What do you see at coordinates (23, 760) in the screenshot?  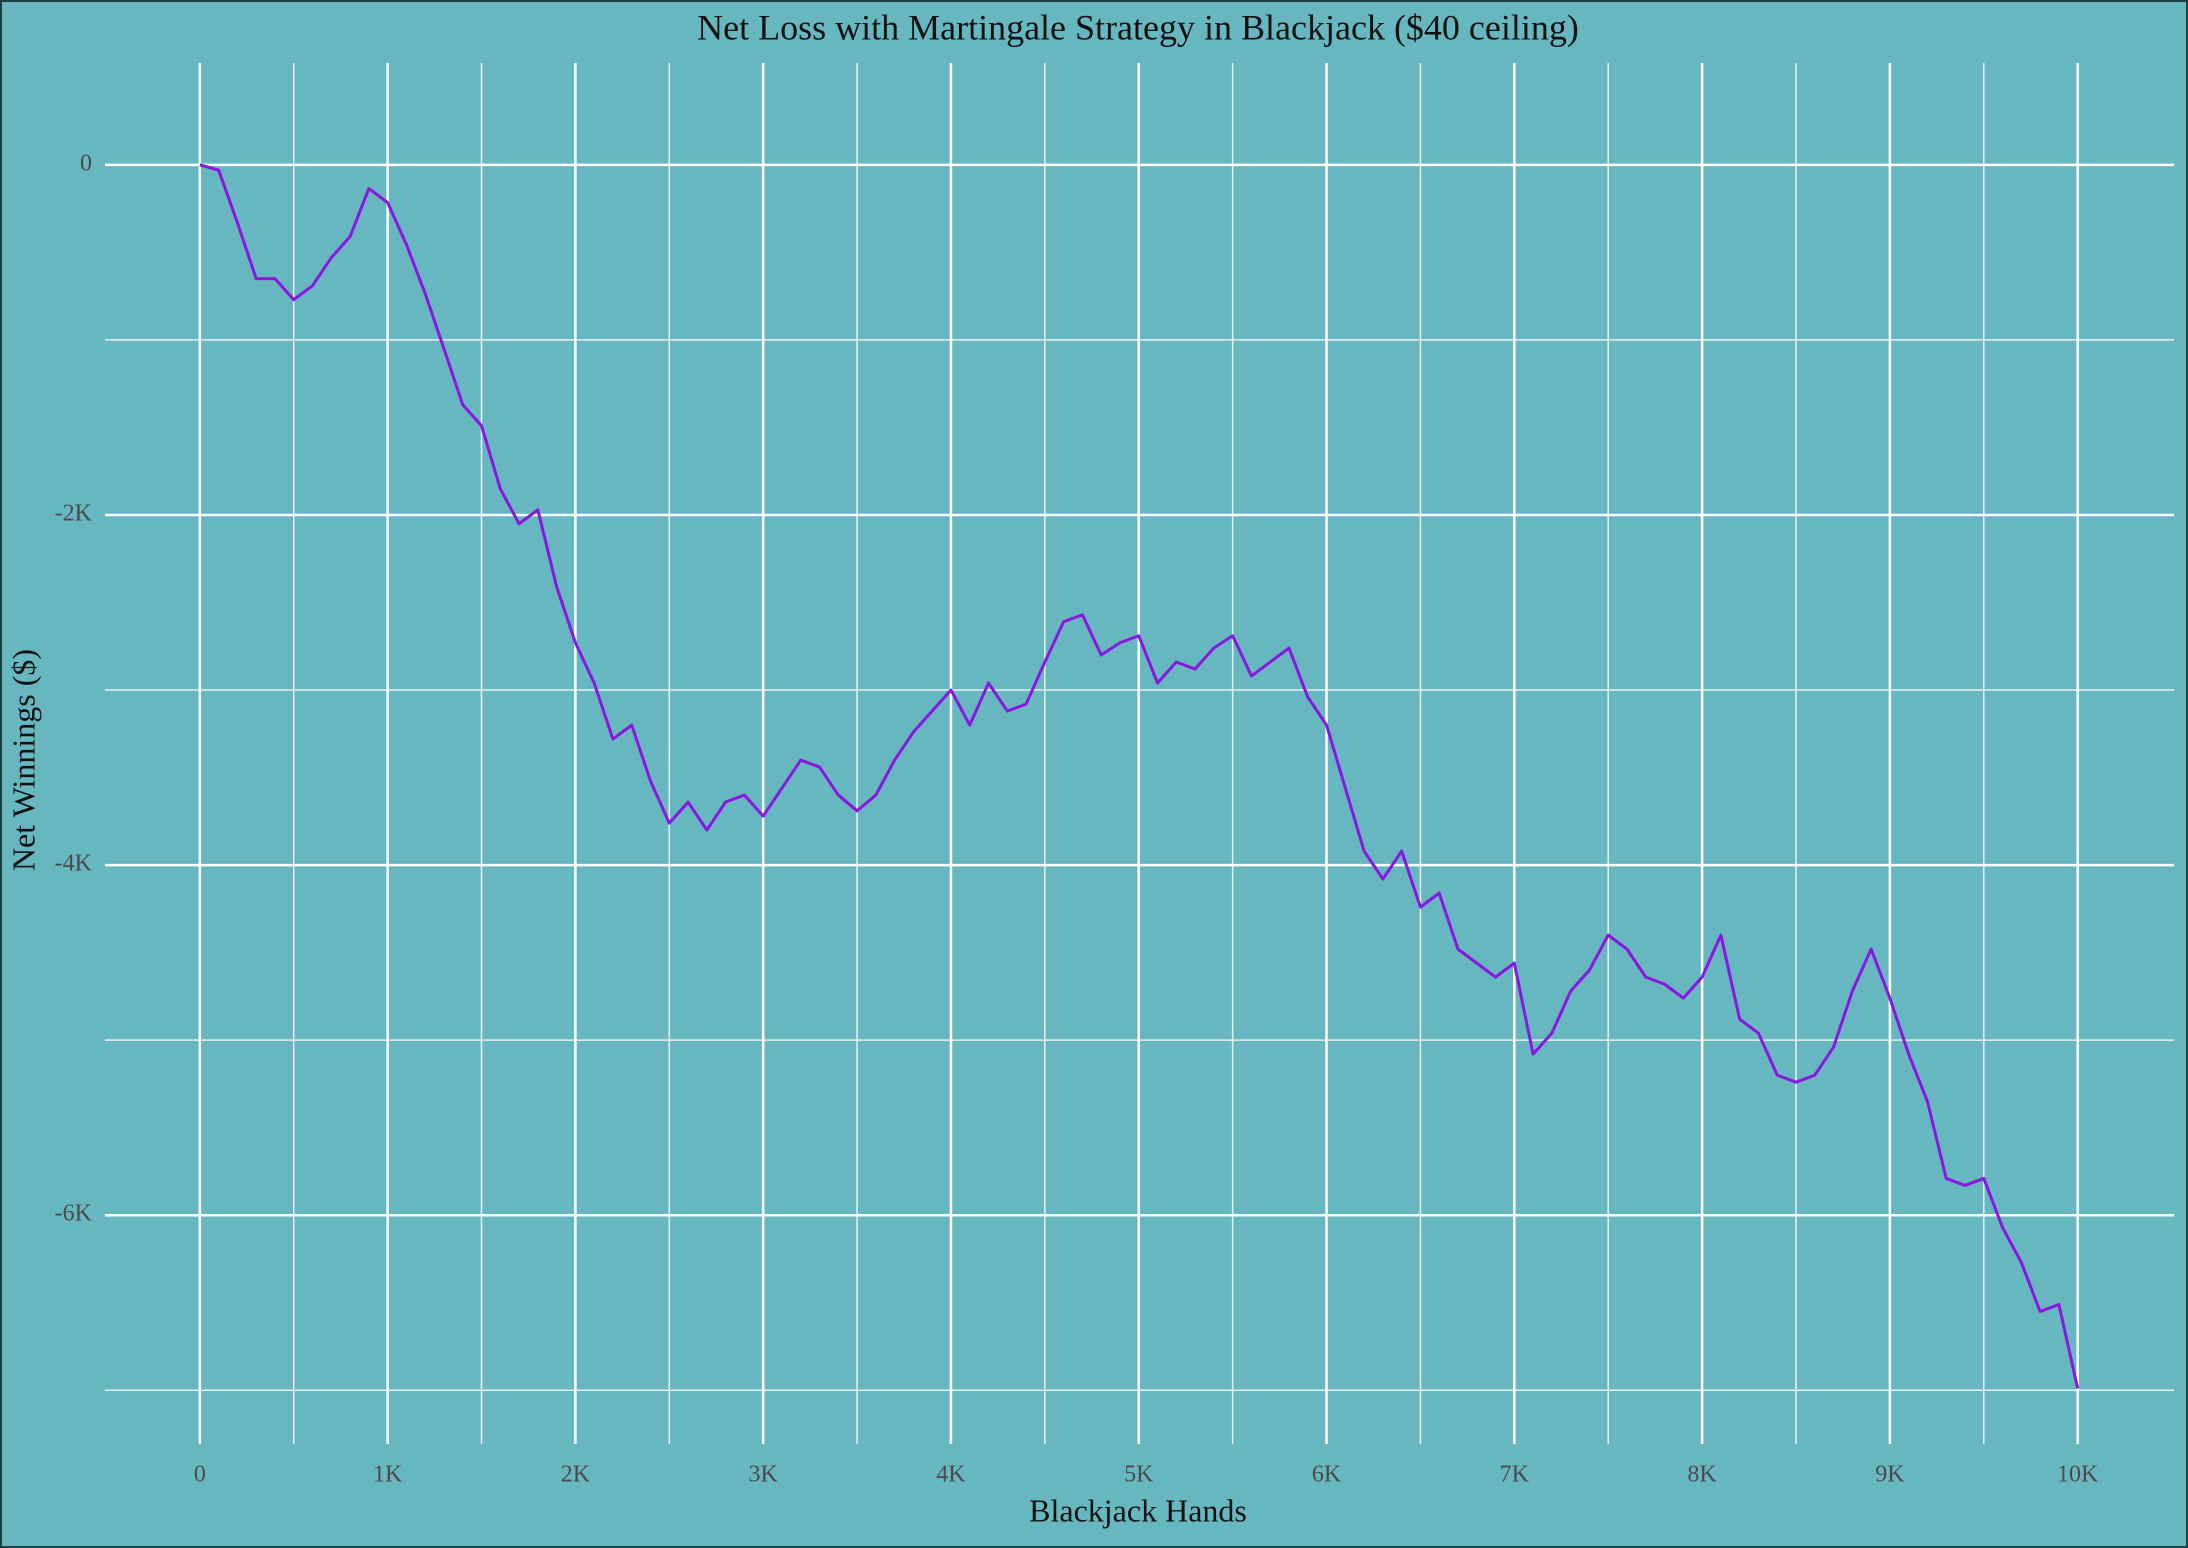 I see `y-axis-title: Net Winnings ($)` at bounding box center [23, 760].